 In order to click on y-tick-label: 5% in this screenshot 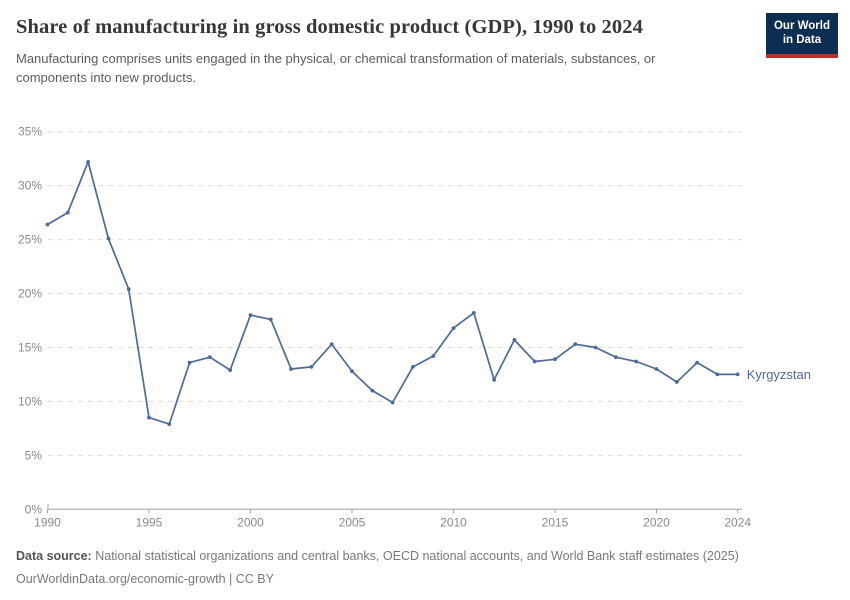, I will do `click(34, 455)`.